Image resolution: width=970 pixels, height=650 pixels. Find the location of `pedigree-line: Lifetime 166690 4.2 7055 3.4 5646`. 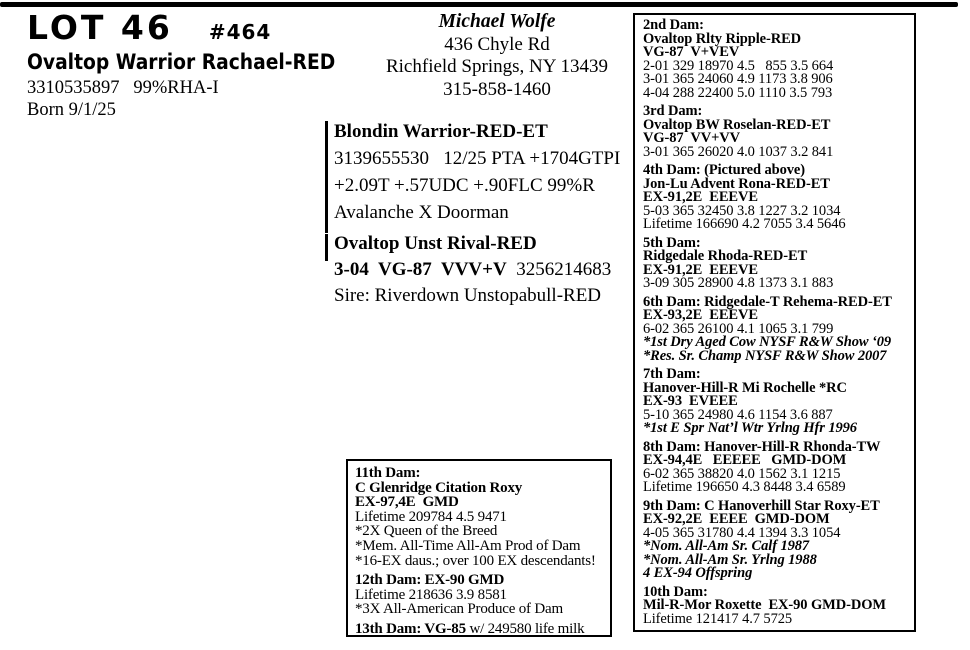

pedigree-line: Lifetime 166690 4.2 7055 3.4 5646 is located at coordinates (744, 224).